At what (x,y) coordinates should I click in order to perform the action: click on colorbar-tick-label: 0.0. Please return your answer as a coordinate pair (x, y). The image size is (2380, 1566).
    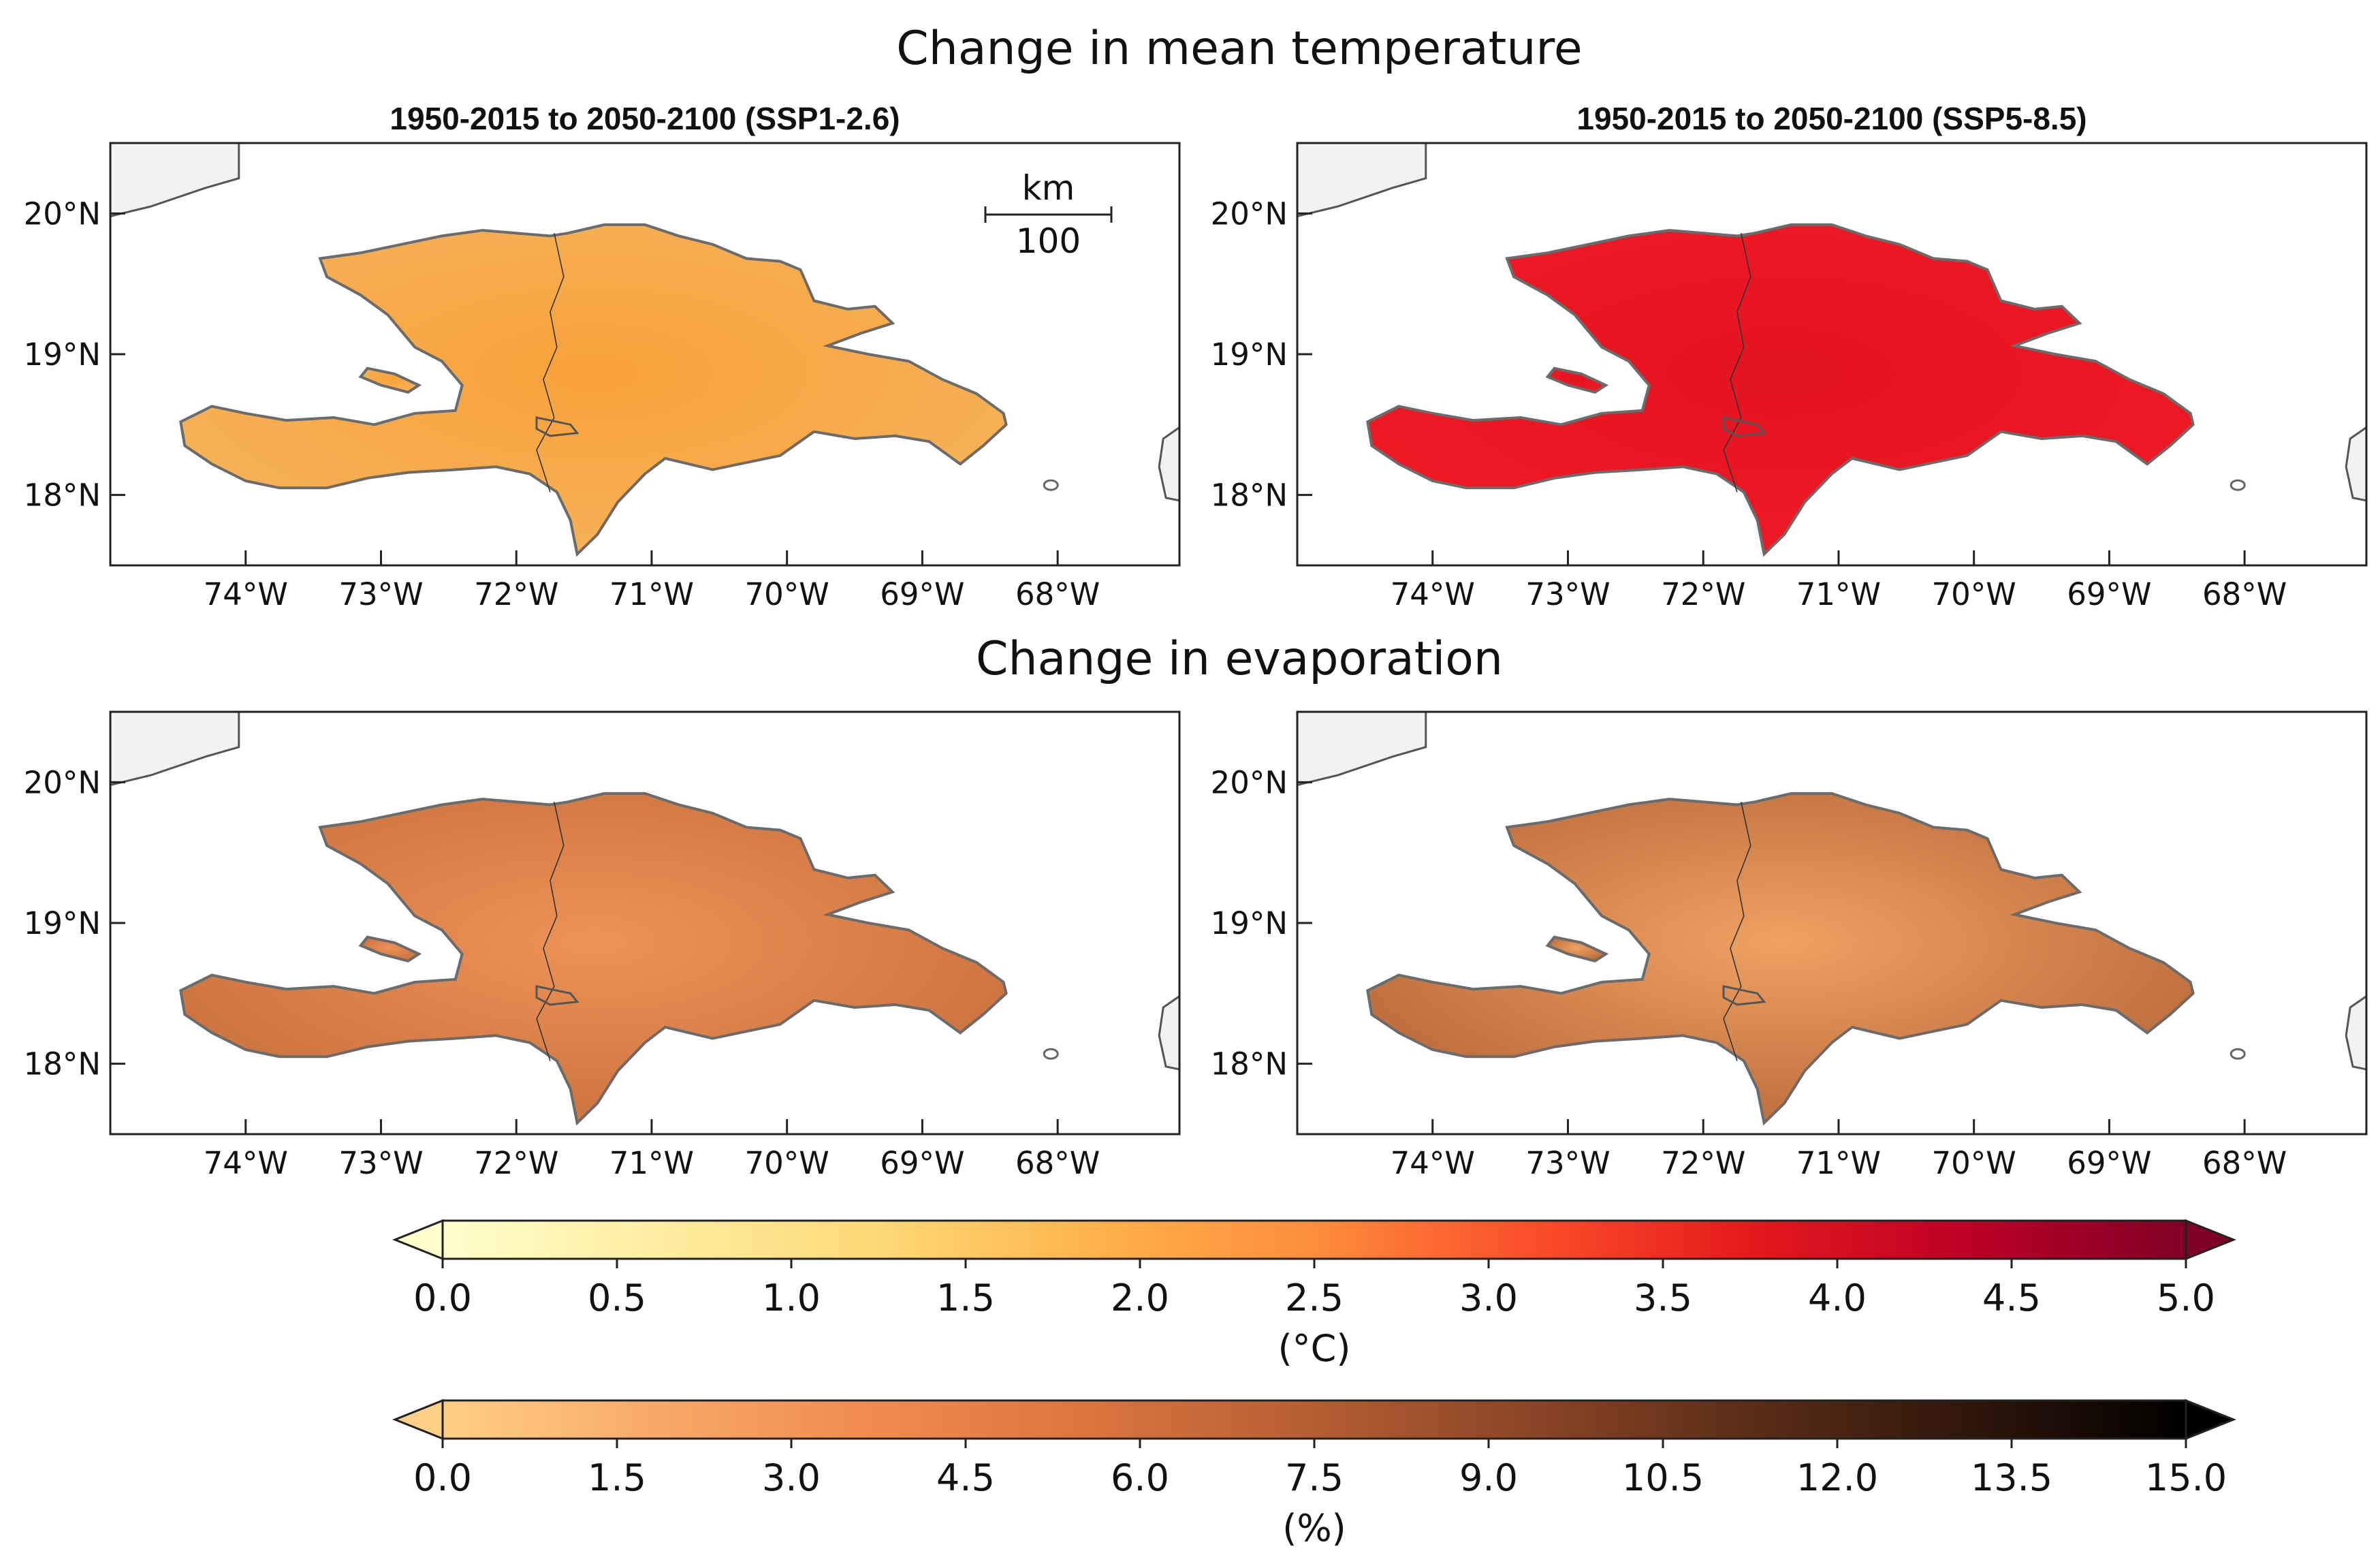
    Looking at the image, I should click on (442, 1298).